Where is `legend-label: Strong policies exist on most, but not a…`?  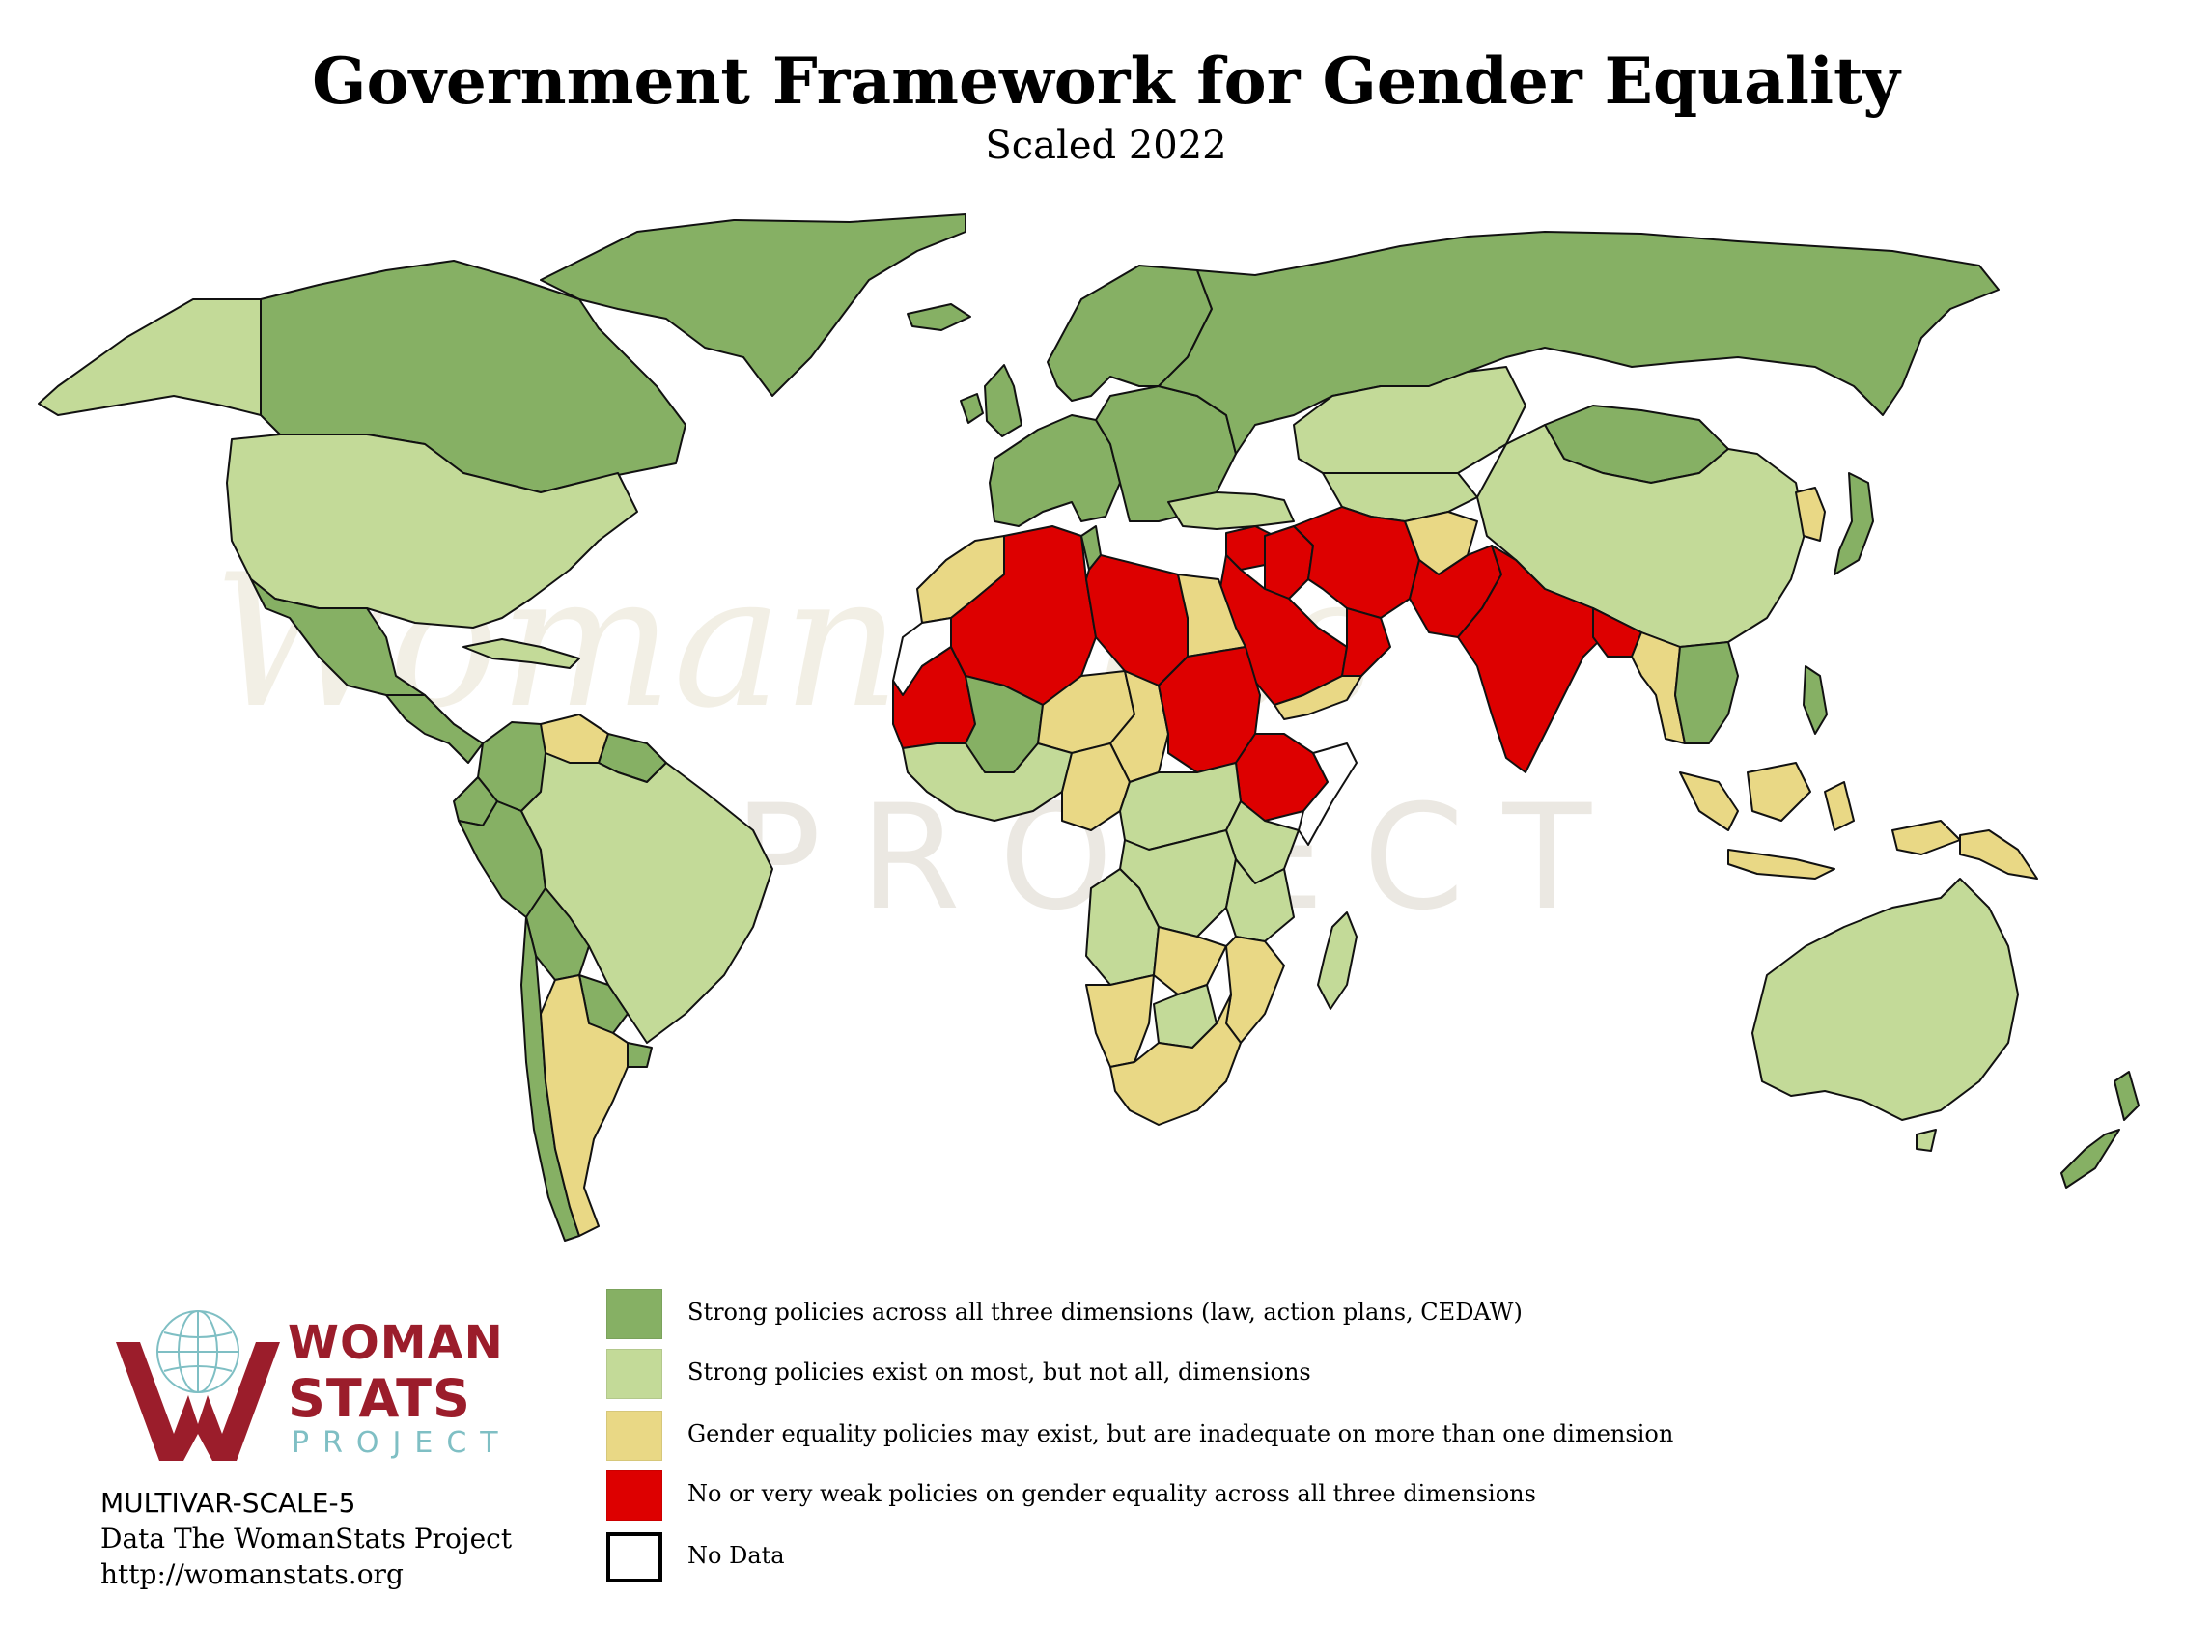
legend-label: Strong policies exist on most, but not a… is located at coordinates (999, 1372).